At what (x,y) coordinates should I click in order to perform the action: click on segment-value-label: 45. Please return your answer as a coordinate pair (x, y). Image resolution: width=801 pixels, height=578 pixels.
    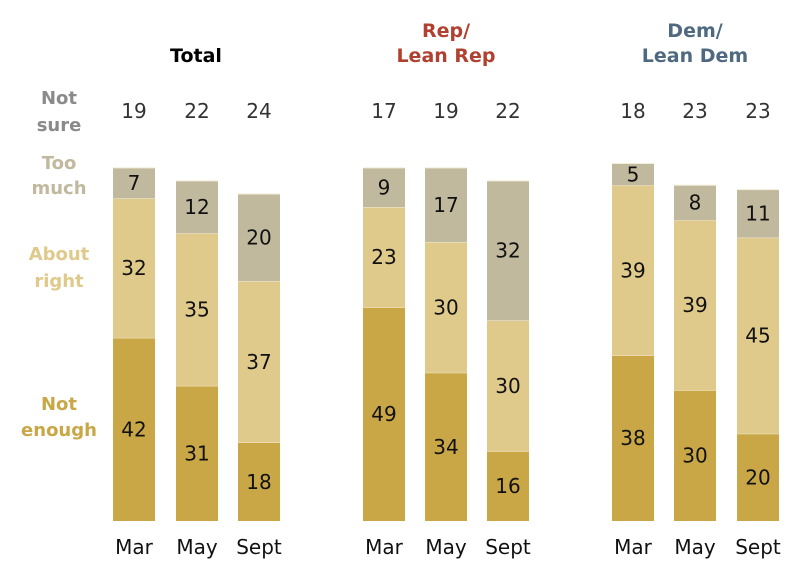
    Looking at the image, I should click on (757, 336).